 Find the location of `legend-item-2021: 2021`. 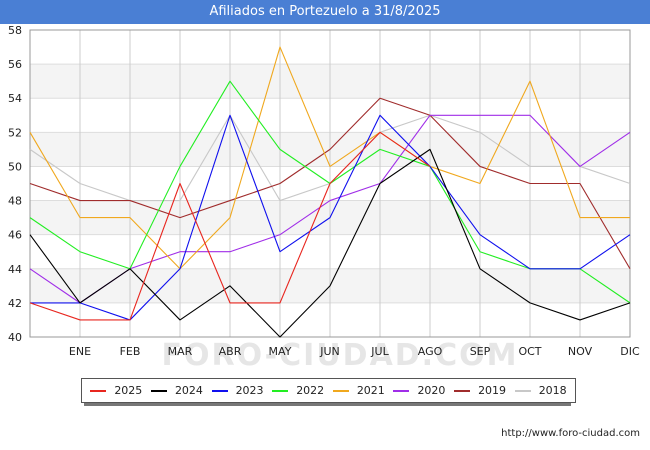

legend-item-2021: 2021 is located at coordinates (358, 390).